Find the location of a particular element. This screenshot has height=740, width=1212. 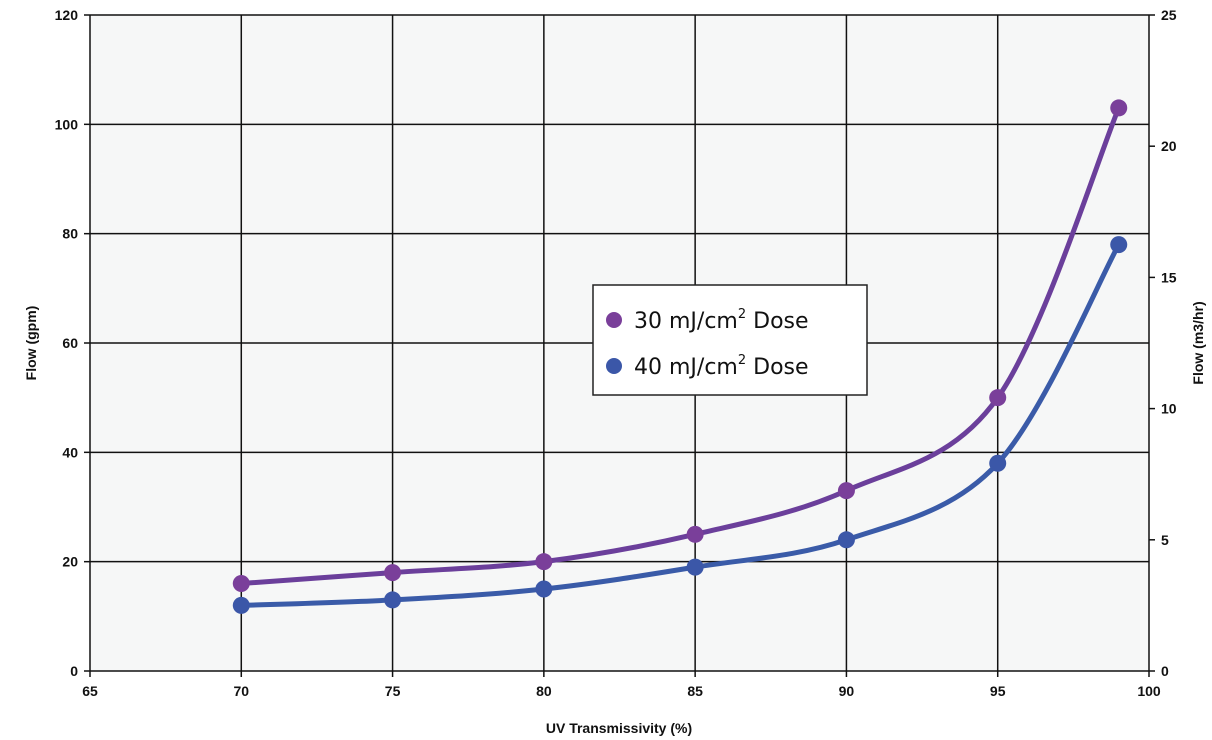

y2-tick-label: 20 is located at coordinates (1169, 146).